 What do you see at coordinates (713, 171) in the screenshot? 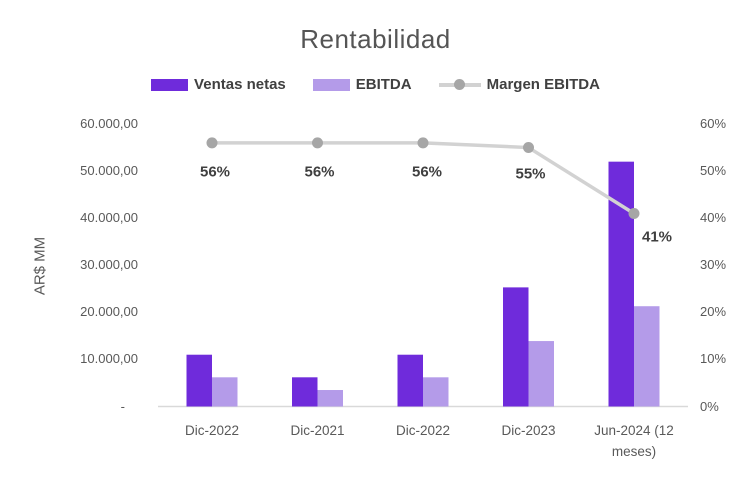
I see `right-axis-tick-label: 50%` at bounding box center [713, 171].